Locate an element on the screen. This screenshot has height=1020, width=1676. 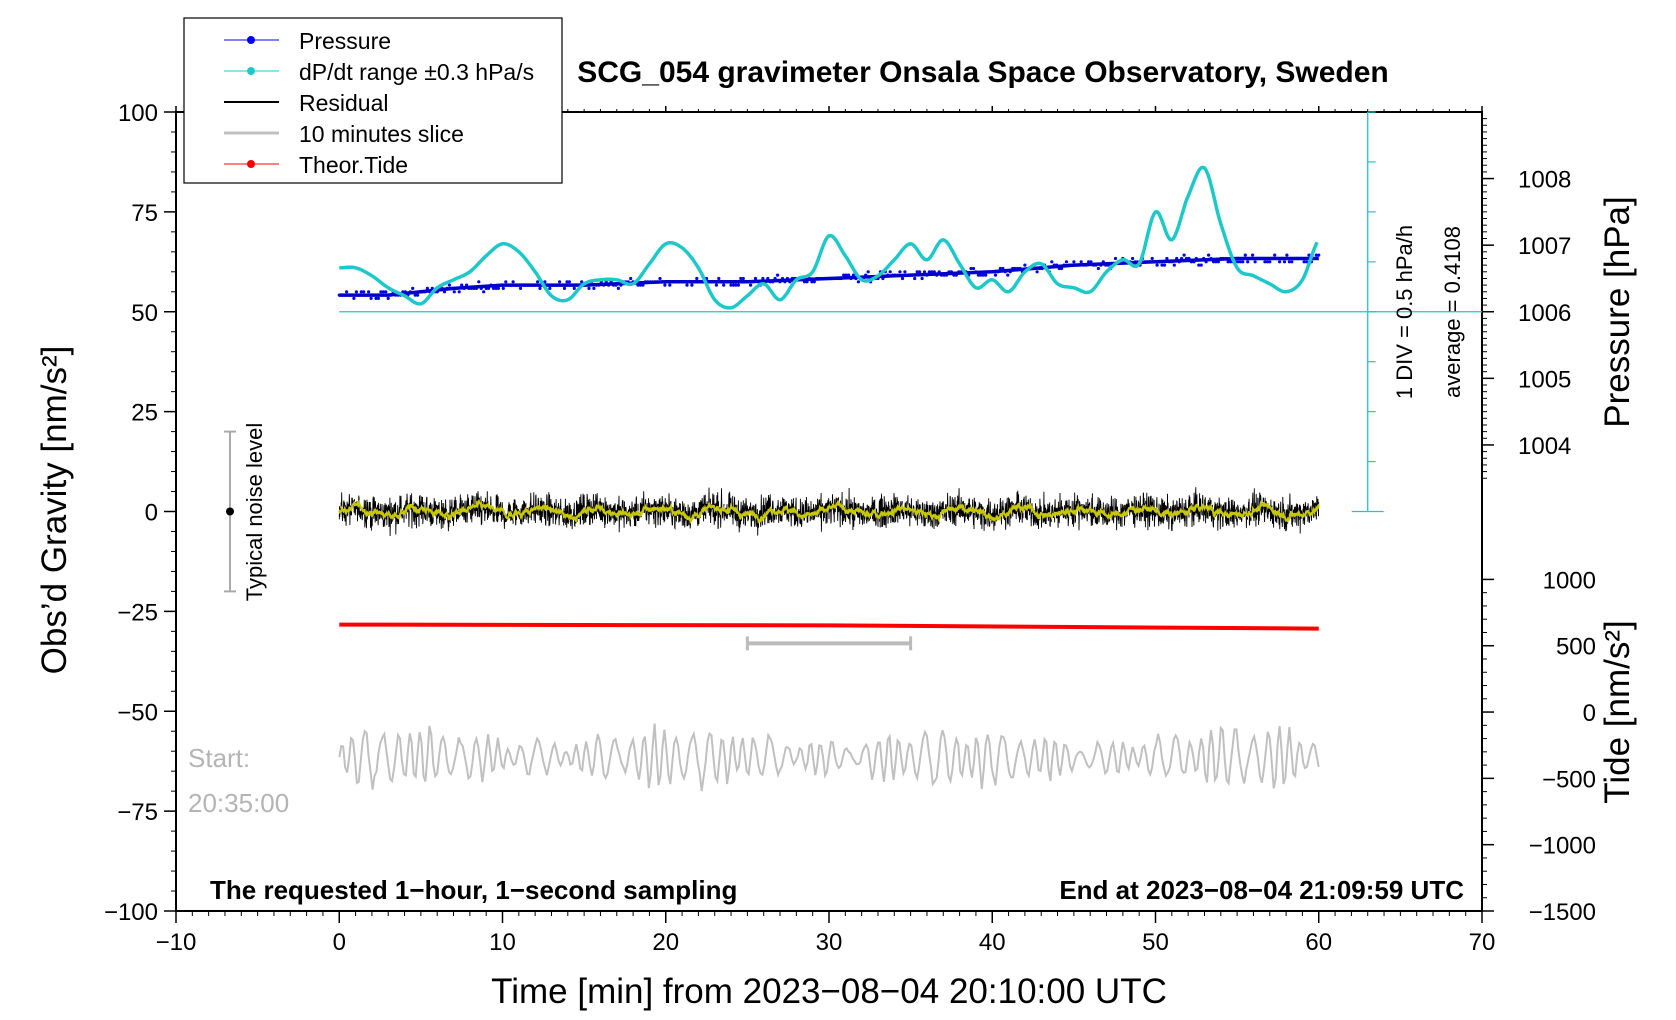
scale-bar-average-label: average = 0.4108 is located at coordinates (1452, 312).